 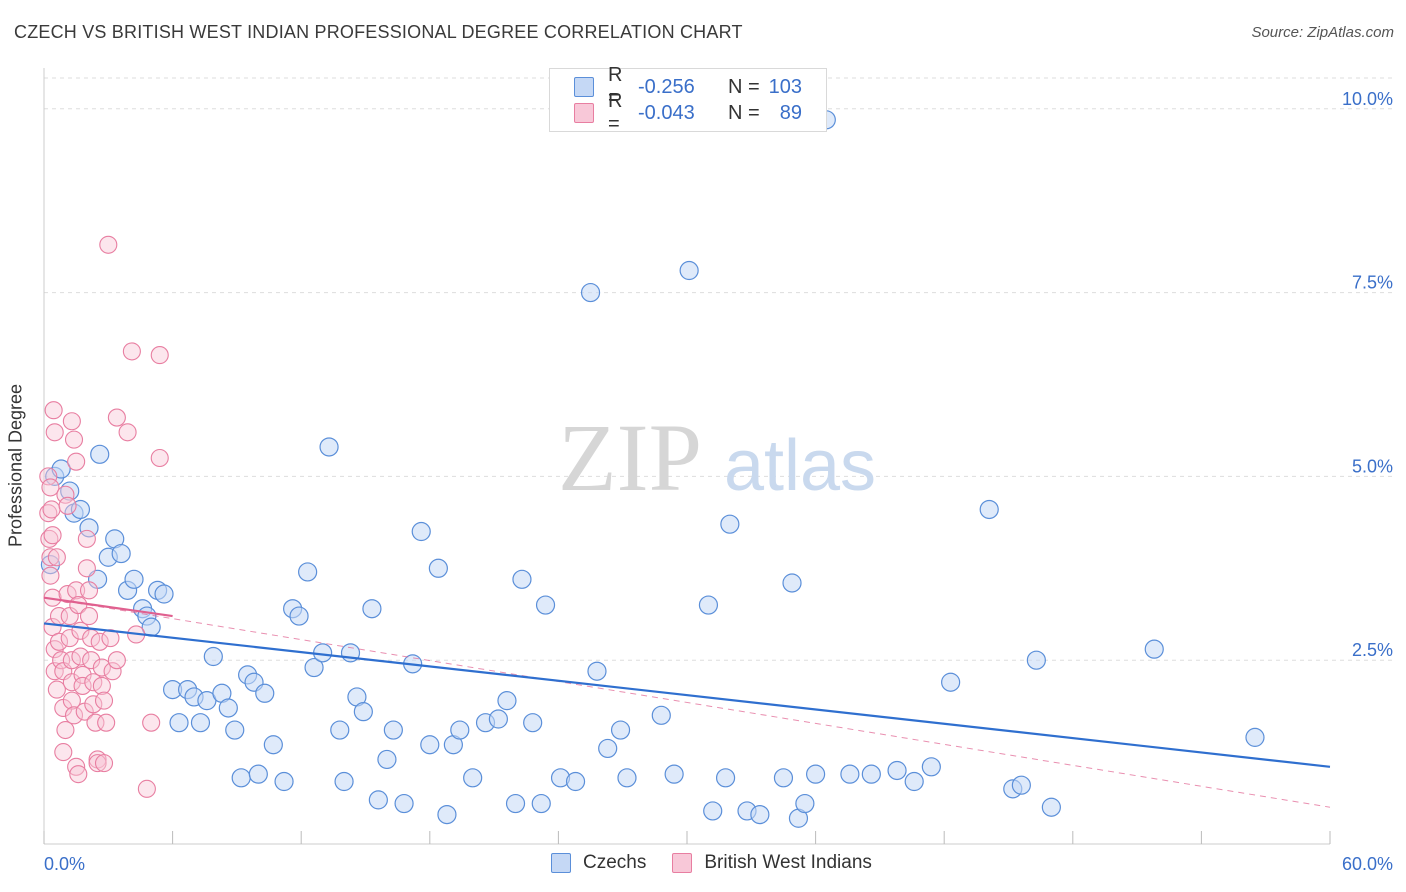 What do you see at coordinates (104, 516) in the screenshot?
I see `bwi-points` at bounding box center [104, 516].